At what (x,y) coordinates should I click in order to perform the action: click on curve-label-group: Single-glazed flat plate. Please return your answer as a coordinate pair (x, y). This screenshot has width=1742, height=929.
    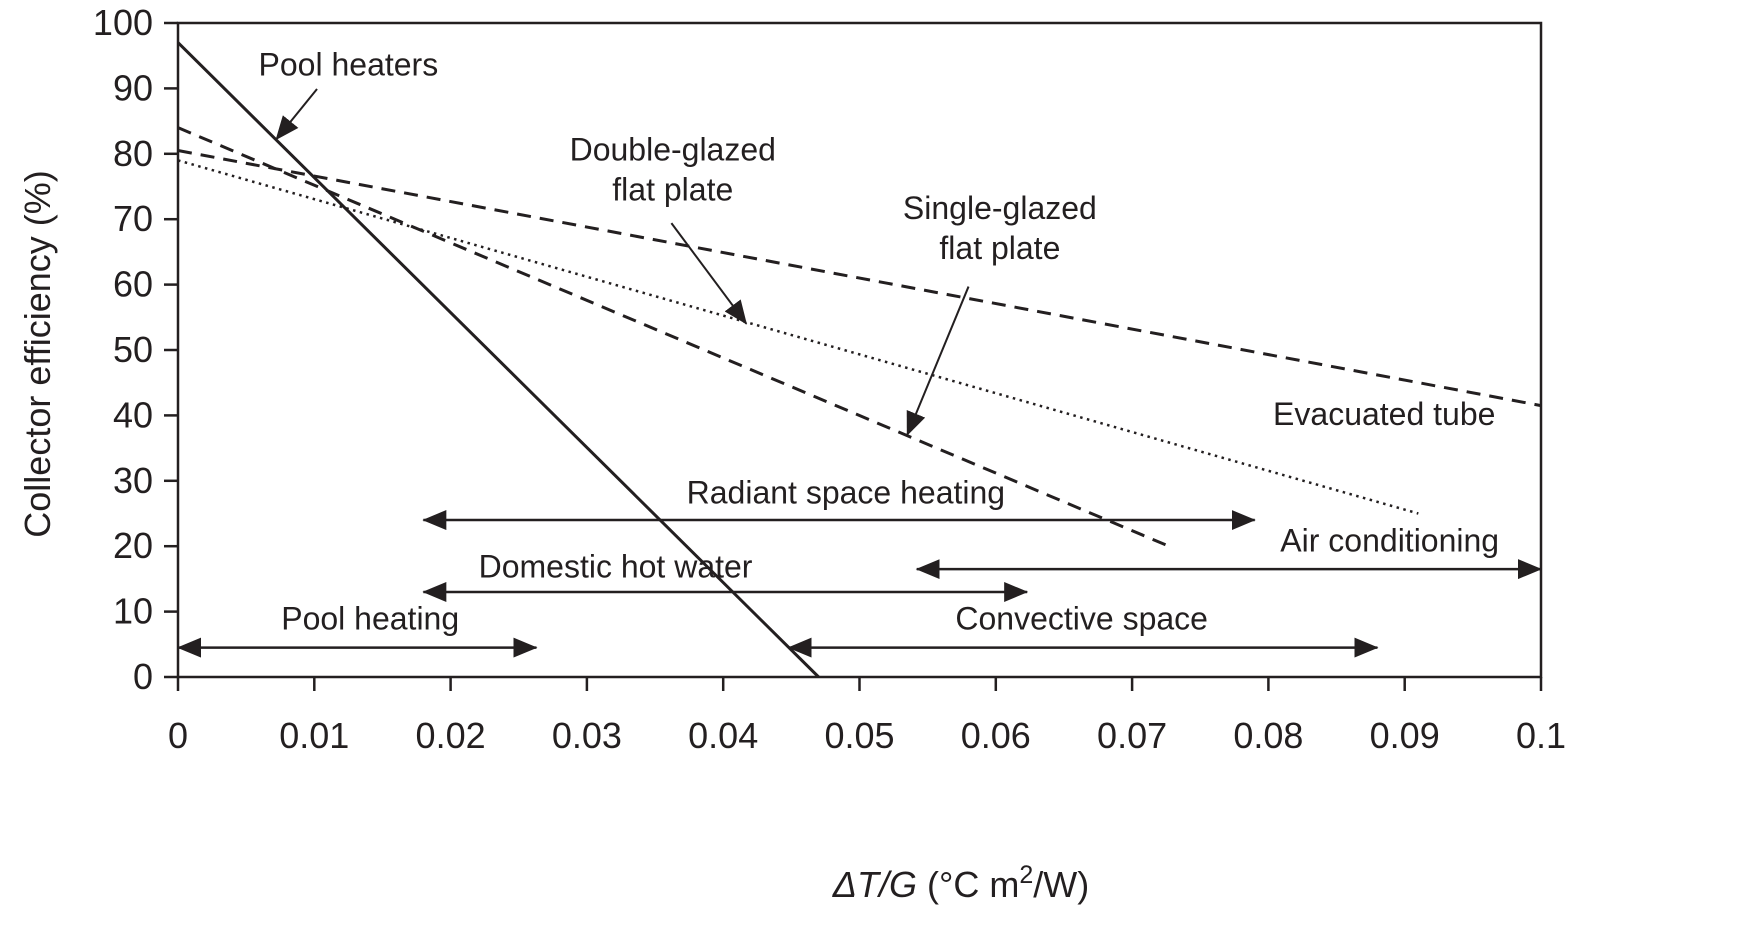
    Looking at the image, I should click on (1000, 313).